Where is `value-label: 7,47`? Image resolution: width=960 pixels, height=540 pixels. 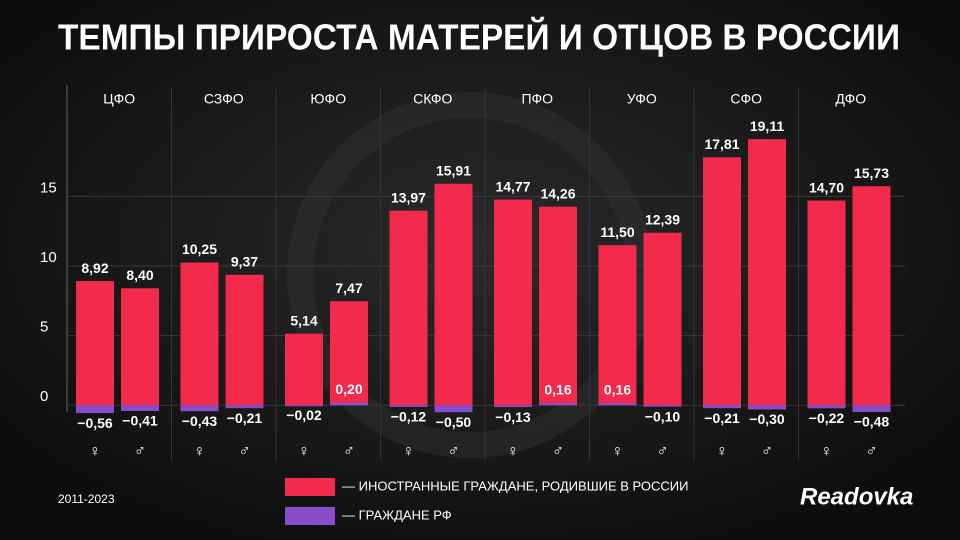
value-label: 7,47 is located at coordinates (348, 288).